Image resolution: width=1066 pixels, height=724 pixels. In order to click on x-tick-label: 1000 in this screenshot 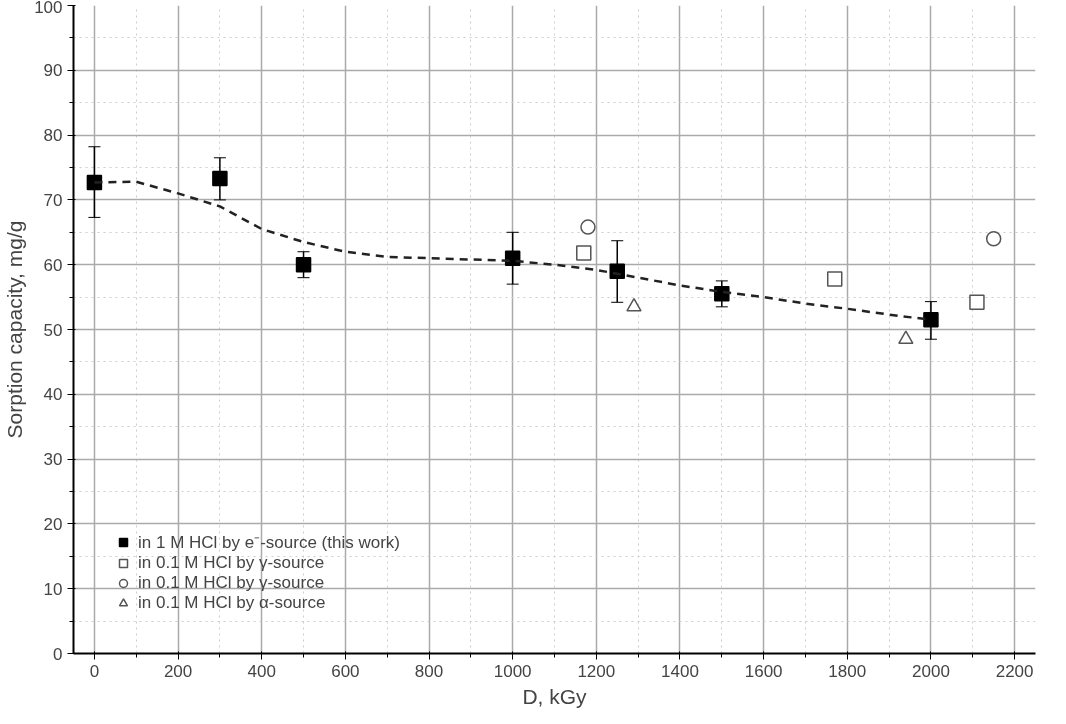, I will do `click(512, 671)`.